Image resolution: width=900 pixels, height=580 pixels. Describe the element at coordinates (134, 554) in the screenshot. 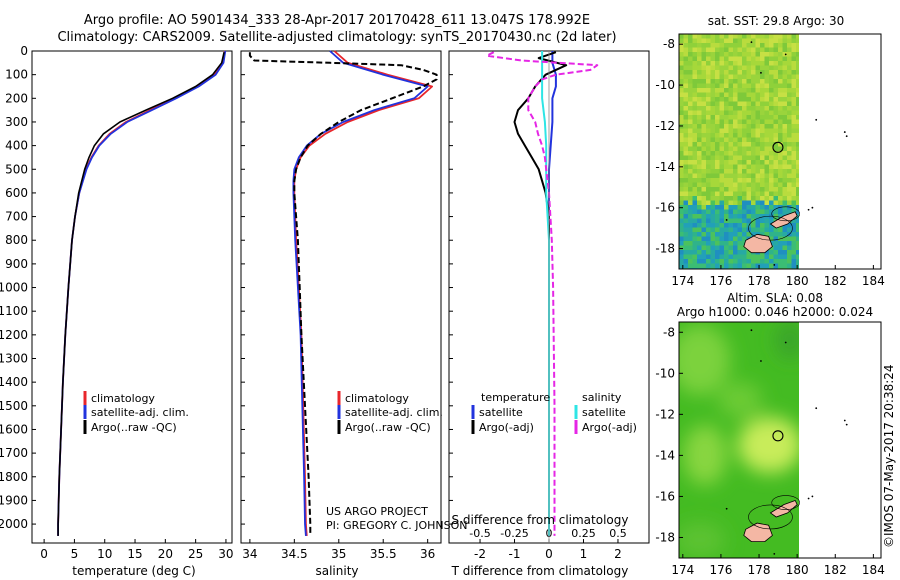

I see `x-tick-label: 15` at that location.